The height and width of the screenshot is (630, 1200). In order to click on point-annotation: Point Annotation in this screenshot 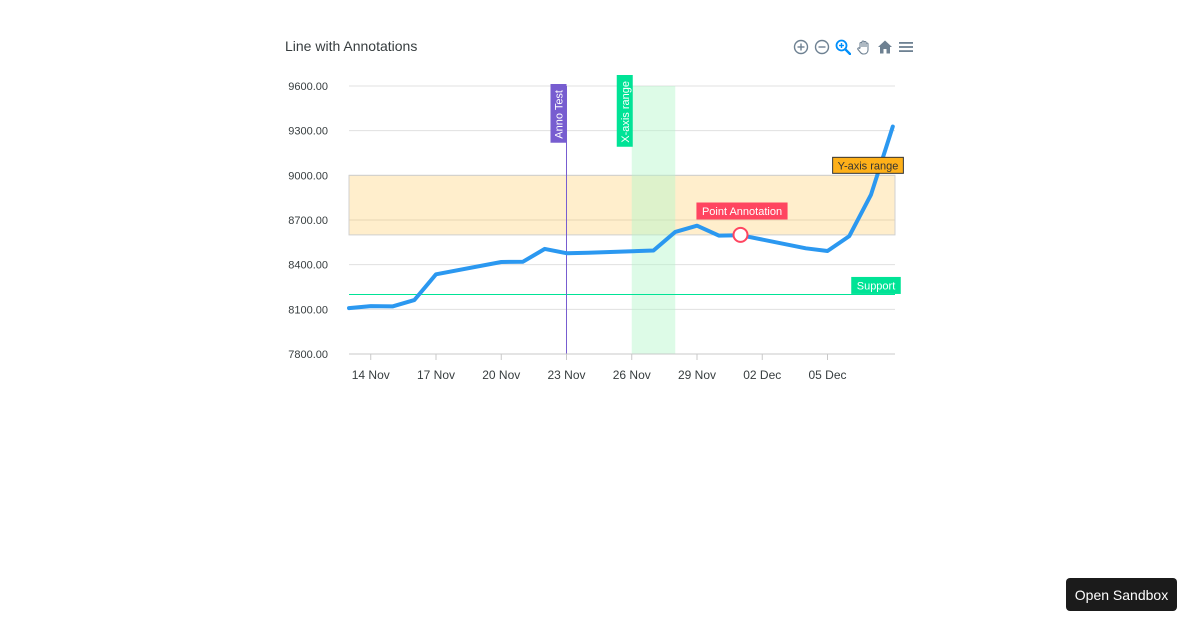, I will do `click(742, 222)`.